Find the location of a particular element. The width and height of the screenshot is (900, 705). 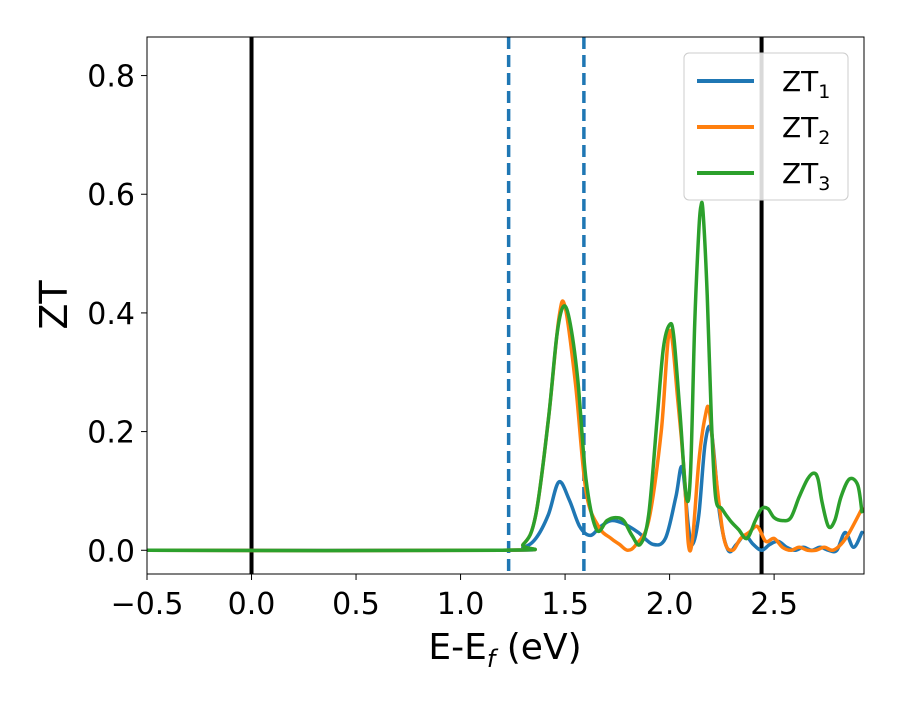

y-tick-label: 0.8 is located at coordinates (111, 77).